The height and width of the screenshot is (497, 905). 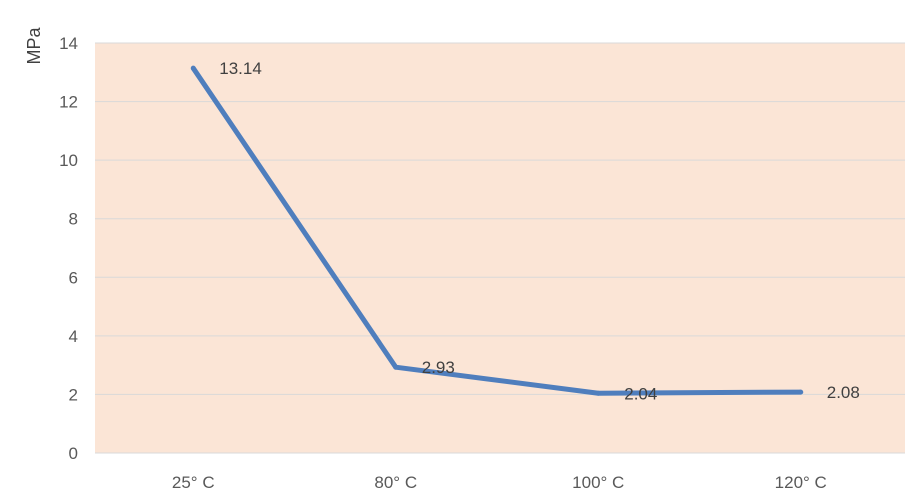 What do you see at coordinates (73, 336) in the screenshot?
I see `y-tick-label: 4` at bounding box center [73, 336].